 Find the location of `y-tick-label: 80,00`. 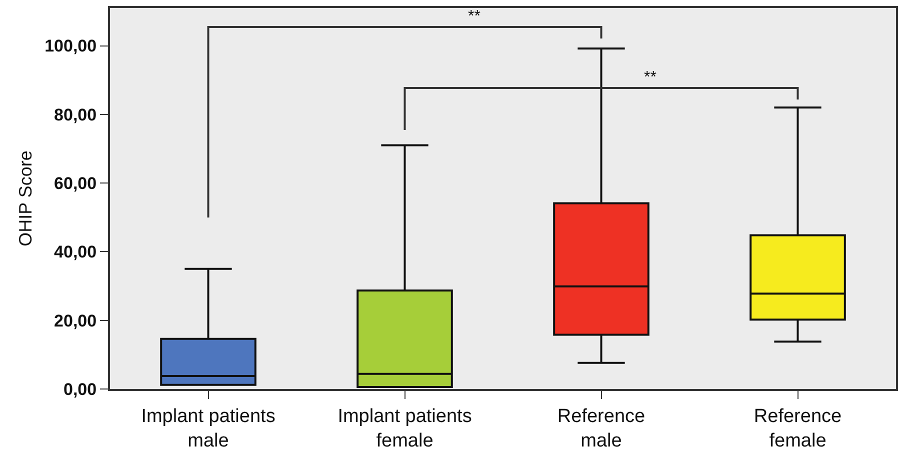

y-tick-label: 80,00 is located at coordinates (75, 114).